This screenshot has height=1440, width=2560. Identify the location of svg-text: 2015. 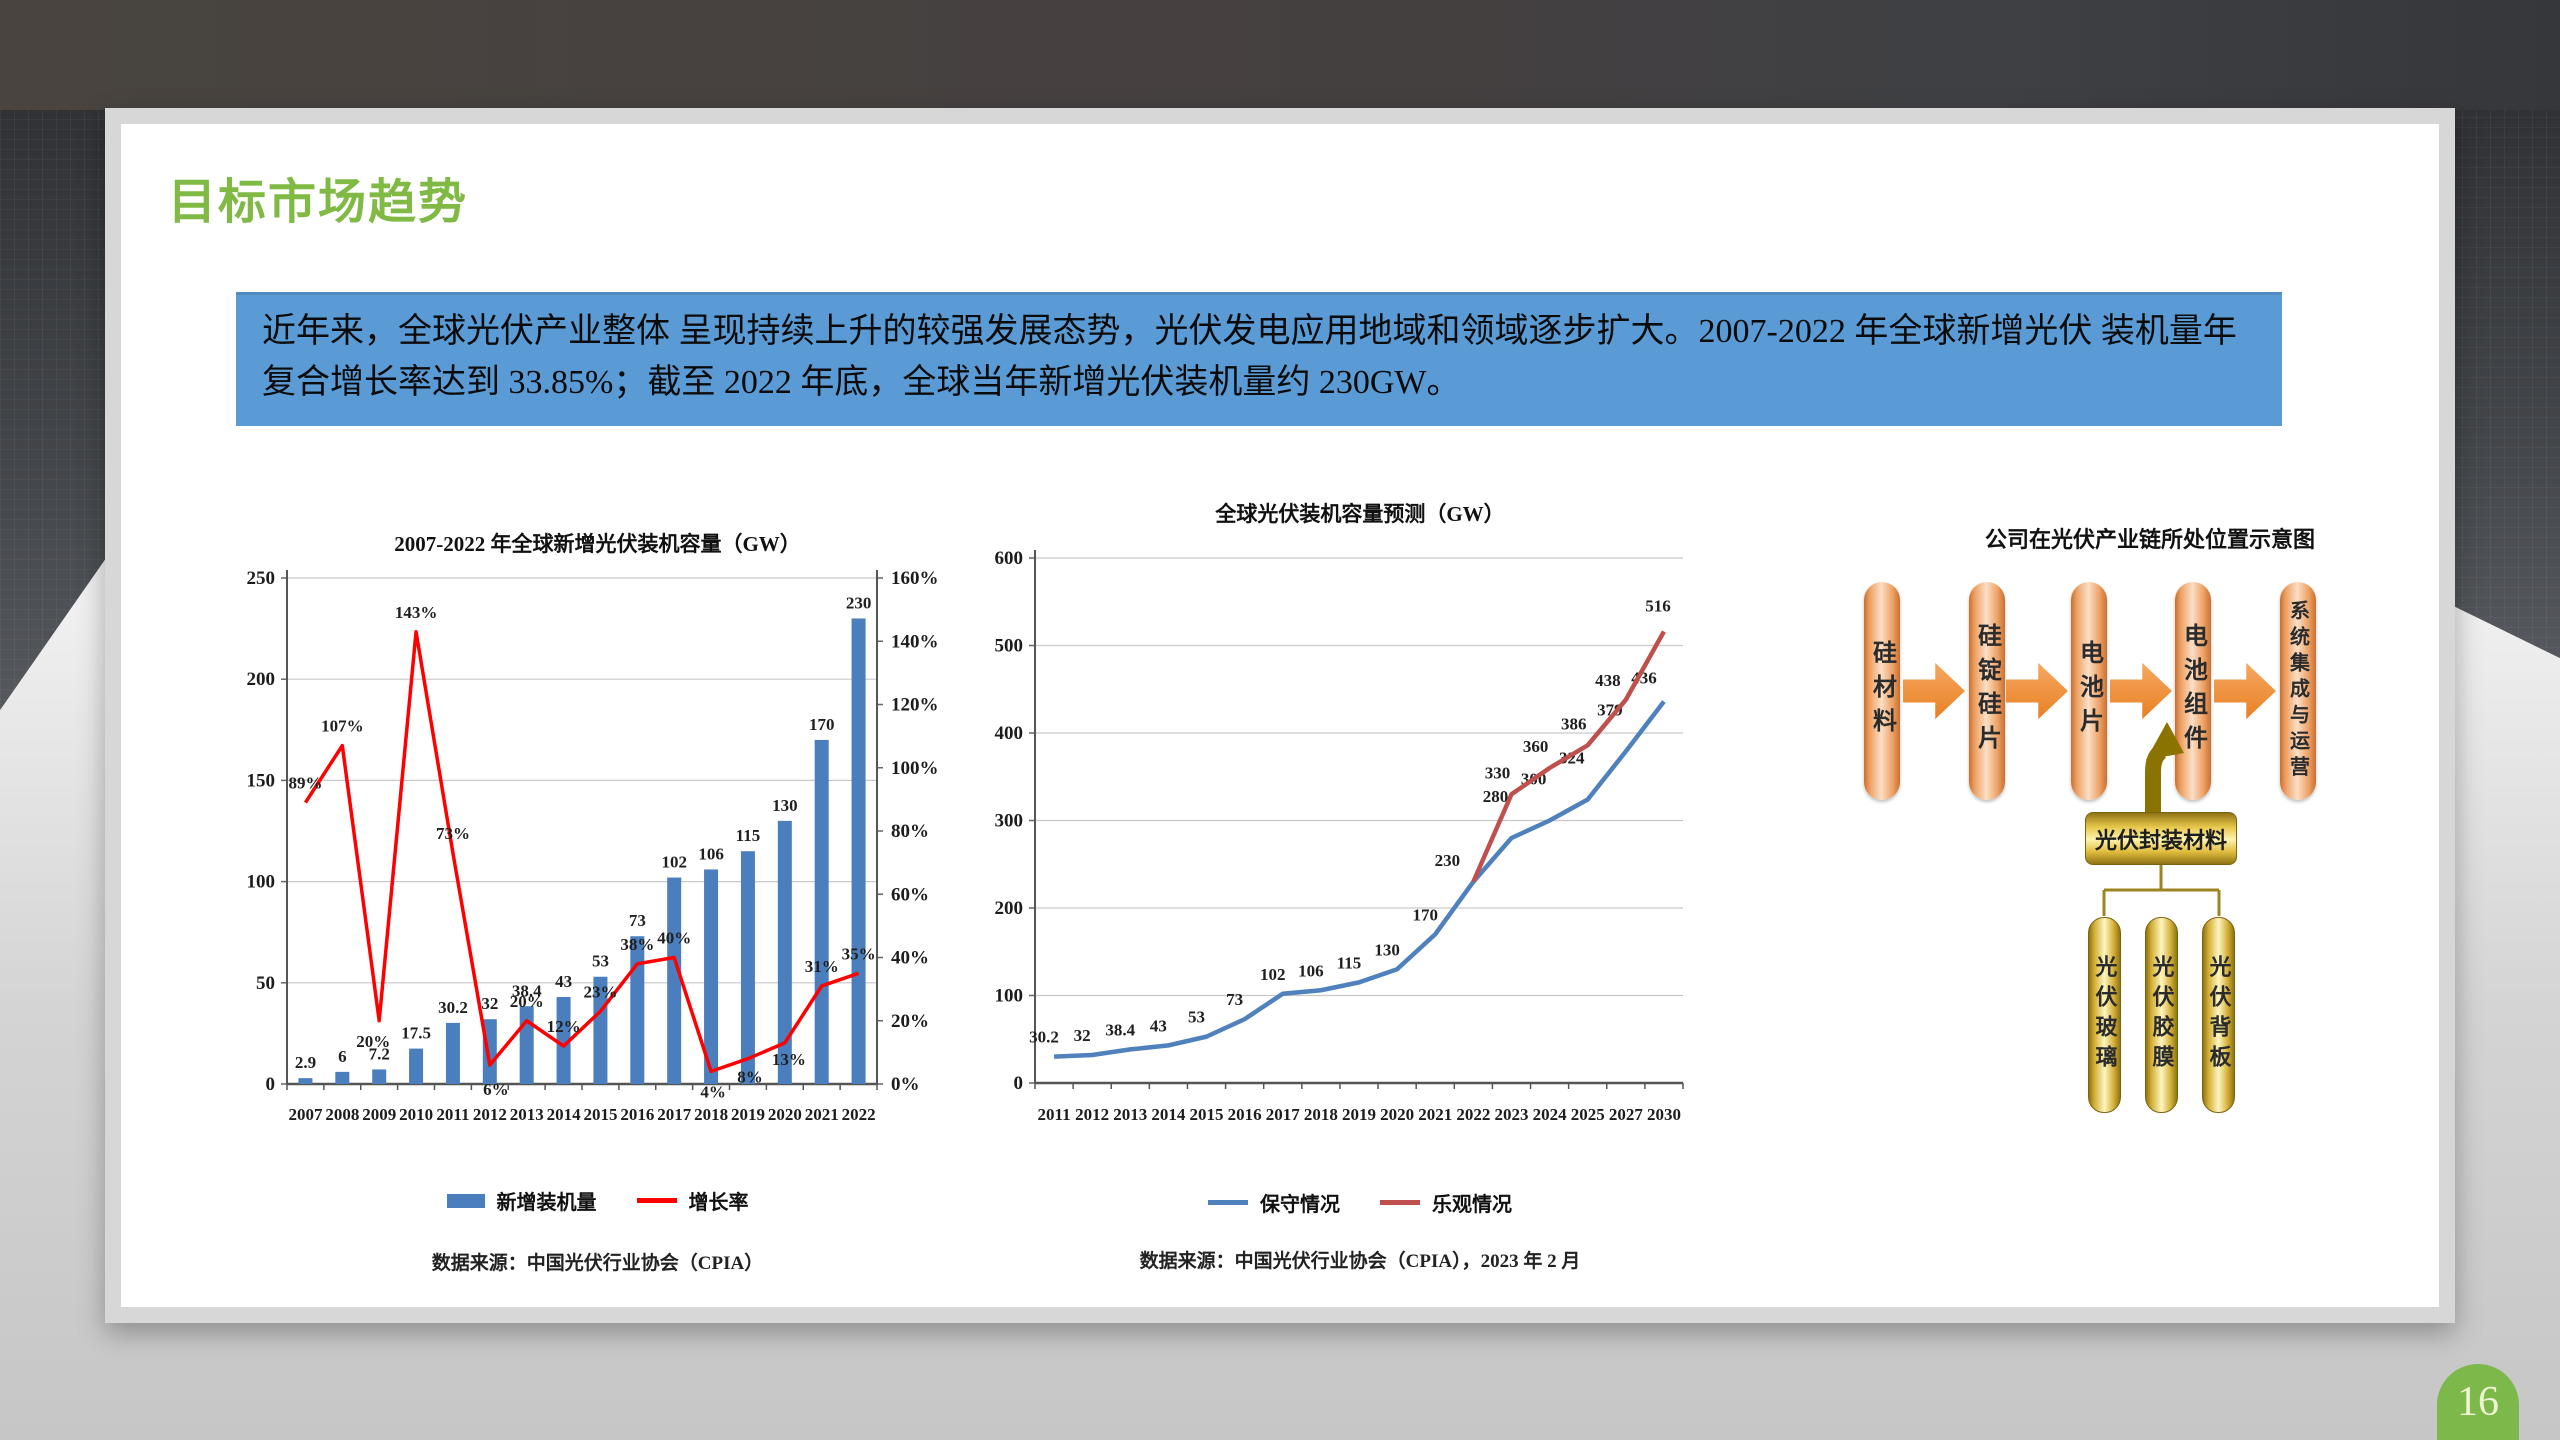
(600, 1114).